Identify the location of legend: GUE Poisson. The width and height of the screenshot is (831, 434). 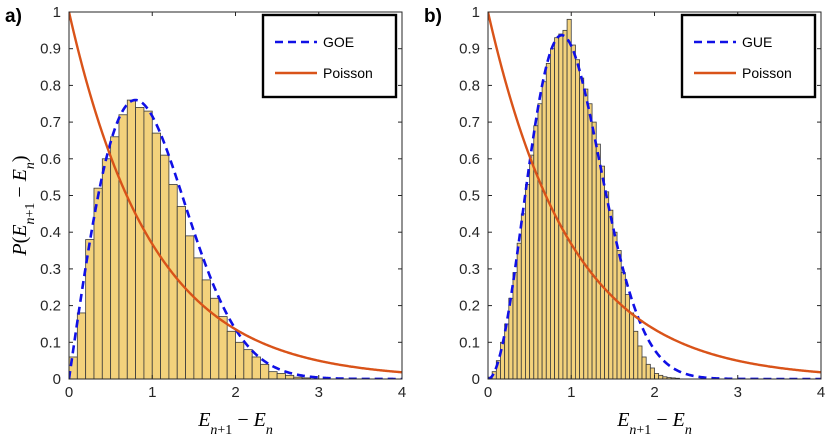
(748, 56).